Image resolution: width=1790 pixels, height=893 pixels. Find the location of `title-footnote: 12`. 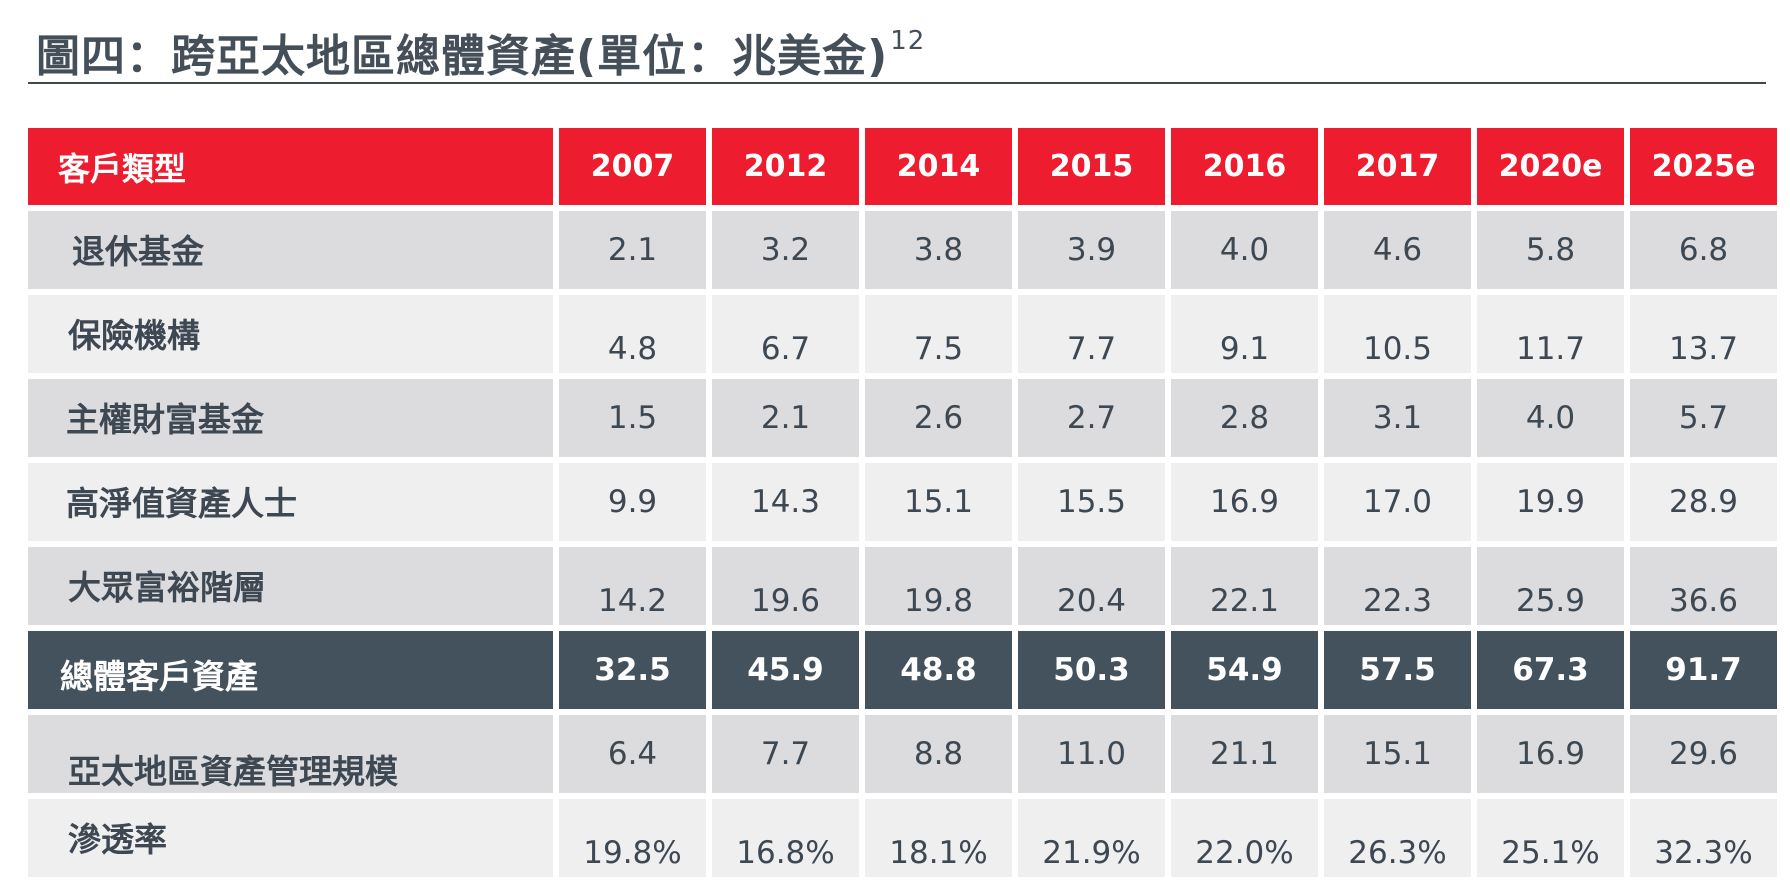

title-footnote: 12 is located at coordinates (908, 41).